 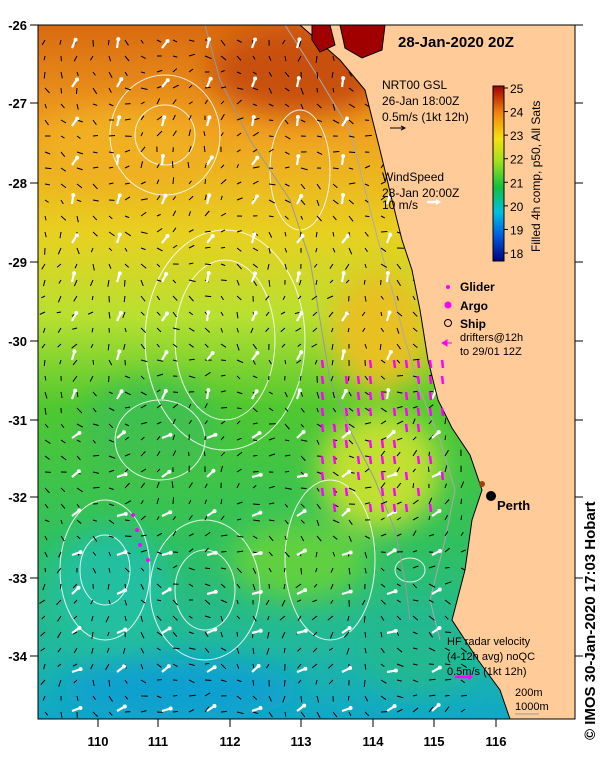 I want to click on lat-tick-label: -27, so click(x=17, y=103).